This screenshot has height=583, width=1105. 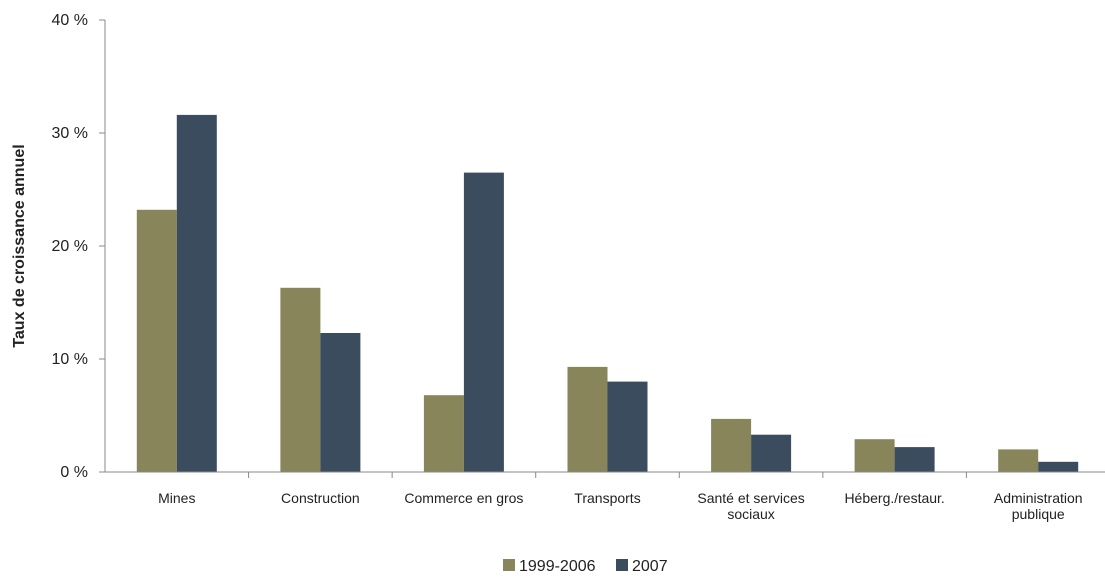 What do you see at coordinates (750, 514) in the screenshot?
I see `x-category-label: sociaux` at bounding box center [750, 514].